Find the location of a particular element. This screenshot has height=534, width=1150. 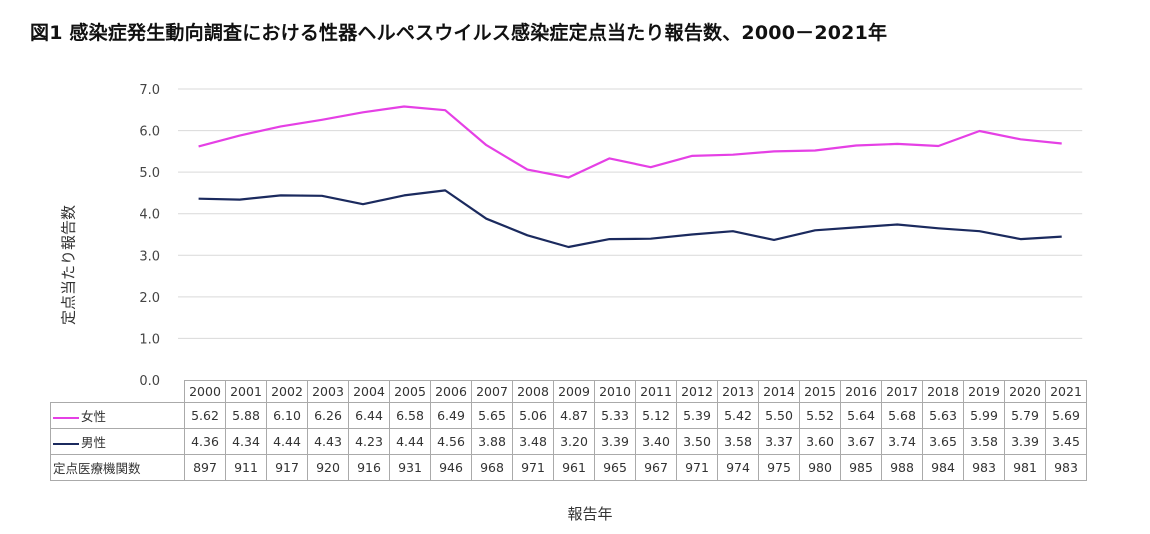

data-label: 3.60 is located at coordinates (820, 441).